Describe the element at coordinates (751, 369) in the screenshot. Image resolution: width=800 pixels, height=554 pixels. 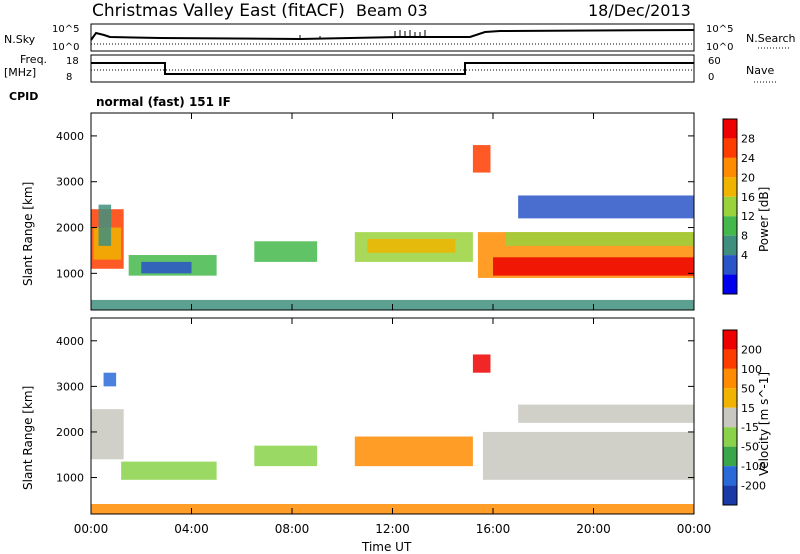
I see `velocity-colorbar-tick: 100` at that location.